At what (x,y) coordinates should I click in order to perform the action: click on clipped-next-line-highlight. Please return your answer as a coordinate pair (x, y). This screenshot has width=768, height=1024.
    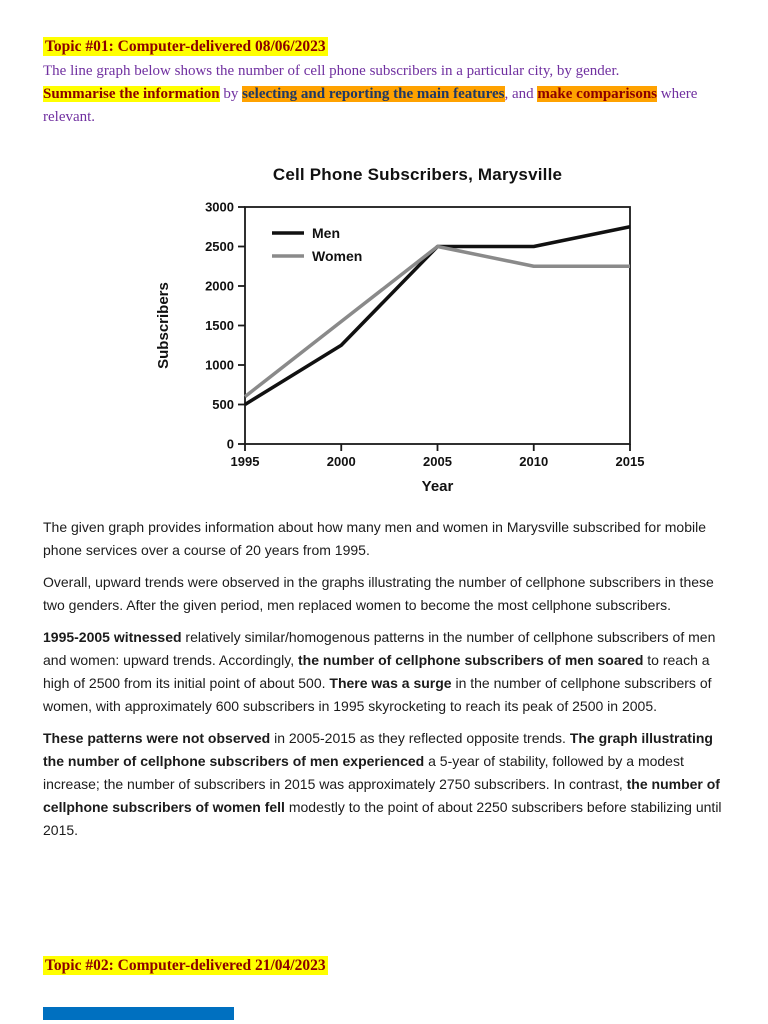
    Looking at the image, I should click on (138, 1013).